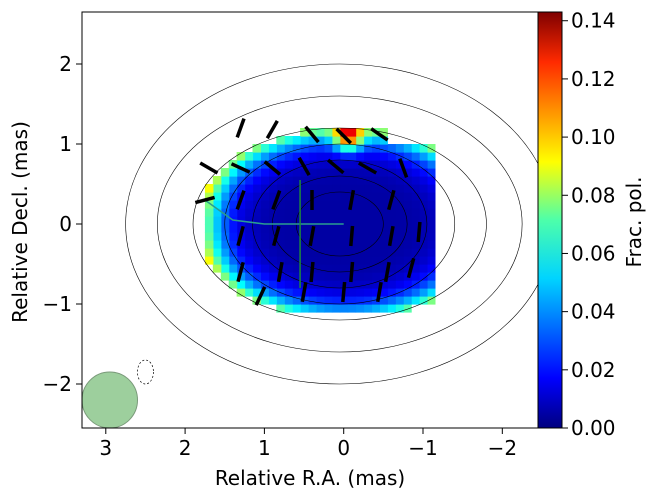  I want to click on beam-ellipse-shape, so click(110, 399).